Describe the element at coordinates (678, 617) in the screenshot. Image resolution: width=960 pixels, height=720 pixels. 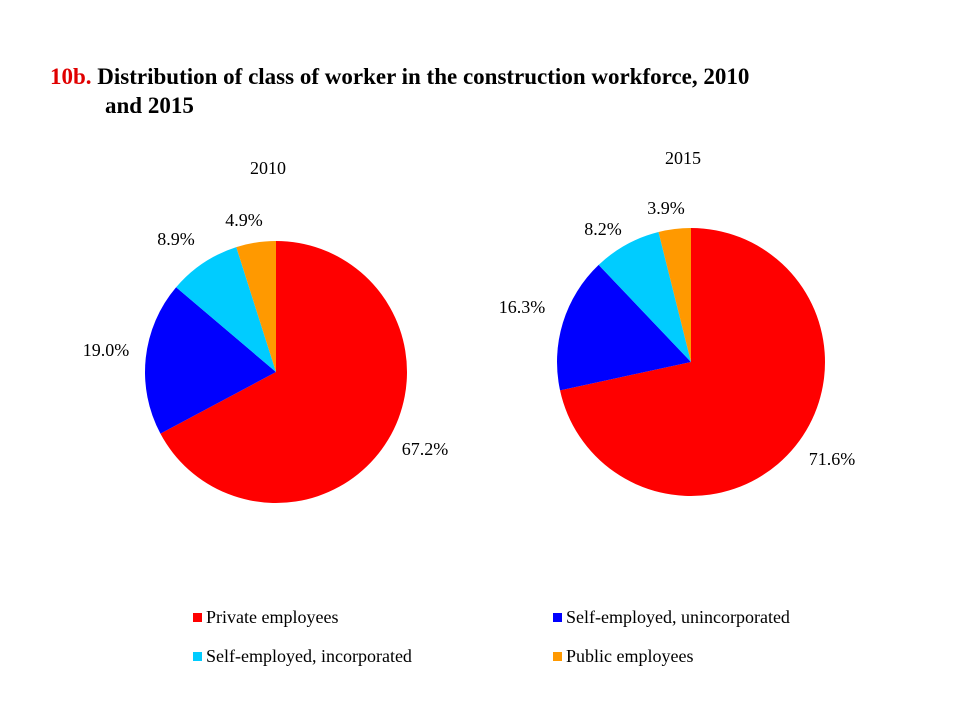
I see `legend-label: Self-employed, unincorporated` at that location.